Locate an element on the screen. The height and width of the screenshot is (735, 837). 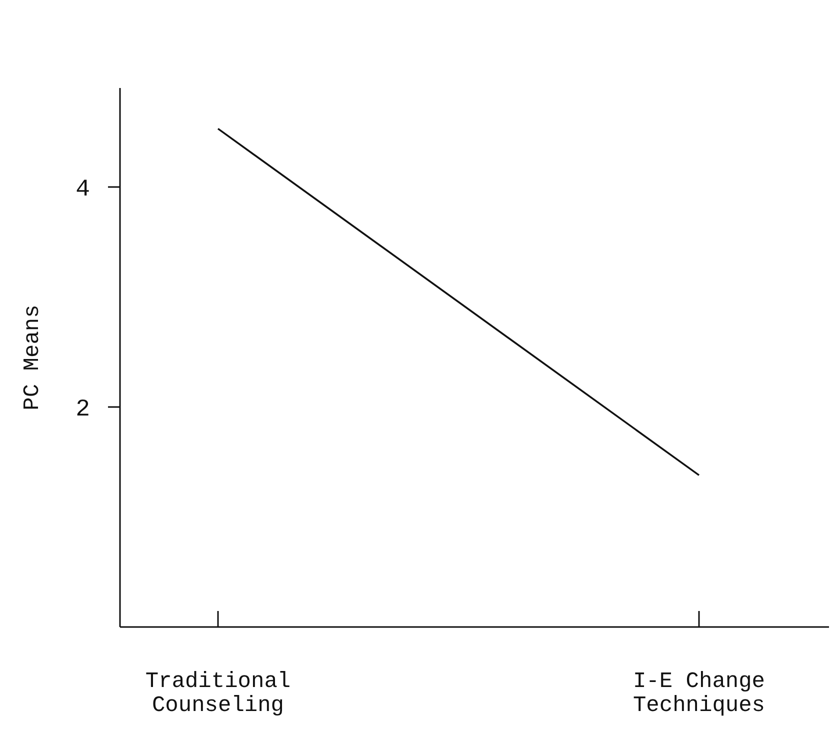
y-tick-label: 2 is located at coordinates (83, 410).